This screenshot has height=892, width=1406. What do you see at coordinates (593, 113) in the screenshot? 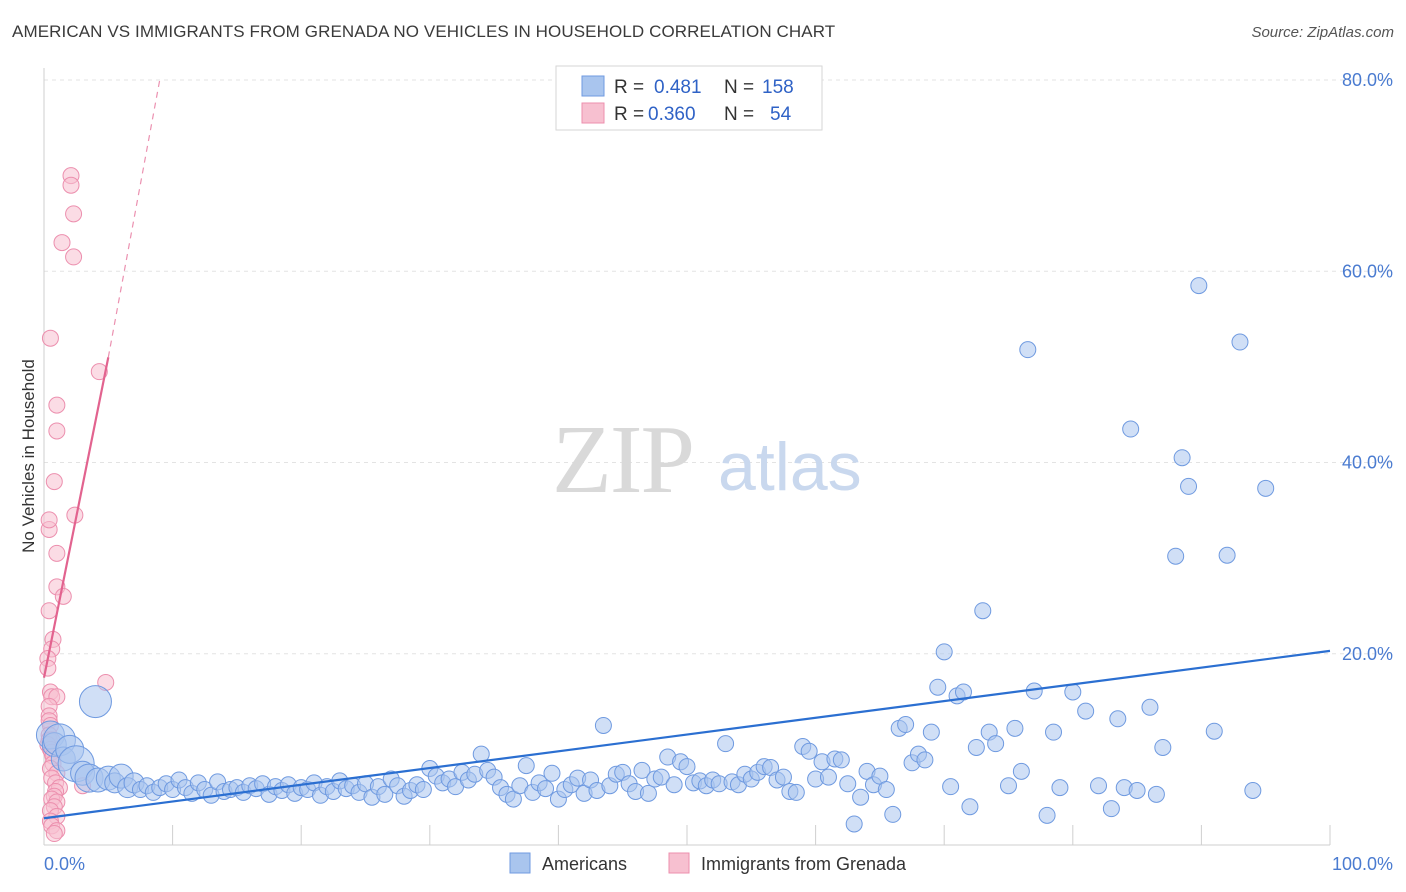
I see `legend-swatch-grenada` at bounding box center [593, 113].